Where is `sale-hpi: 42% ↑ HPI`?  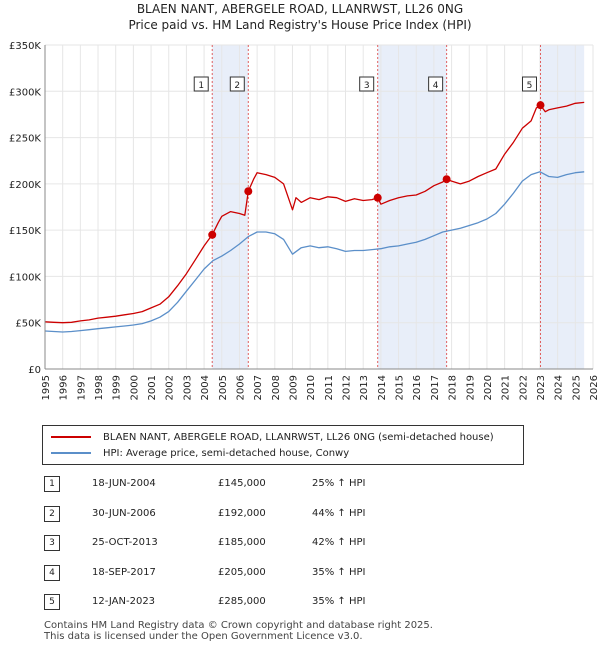
sale-hpi: 42% ↑ HPI is located at coordinates (339, 542).